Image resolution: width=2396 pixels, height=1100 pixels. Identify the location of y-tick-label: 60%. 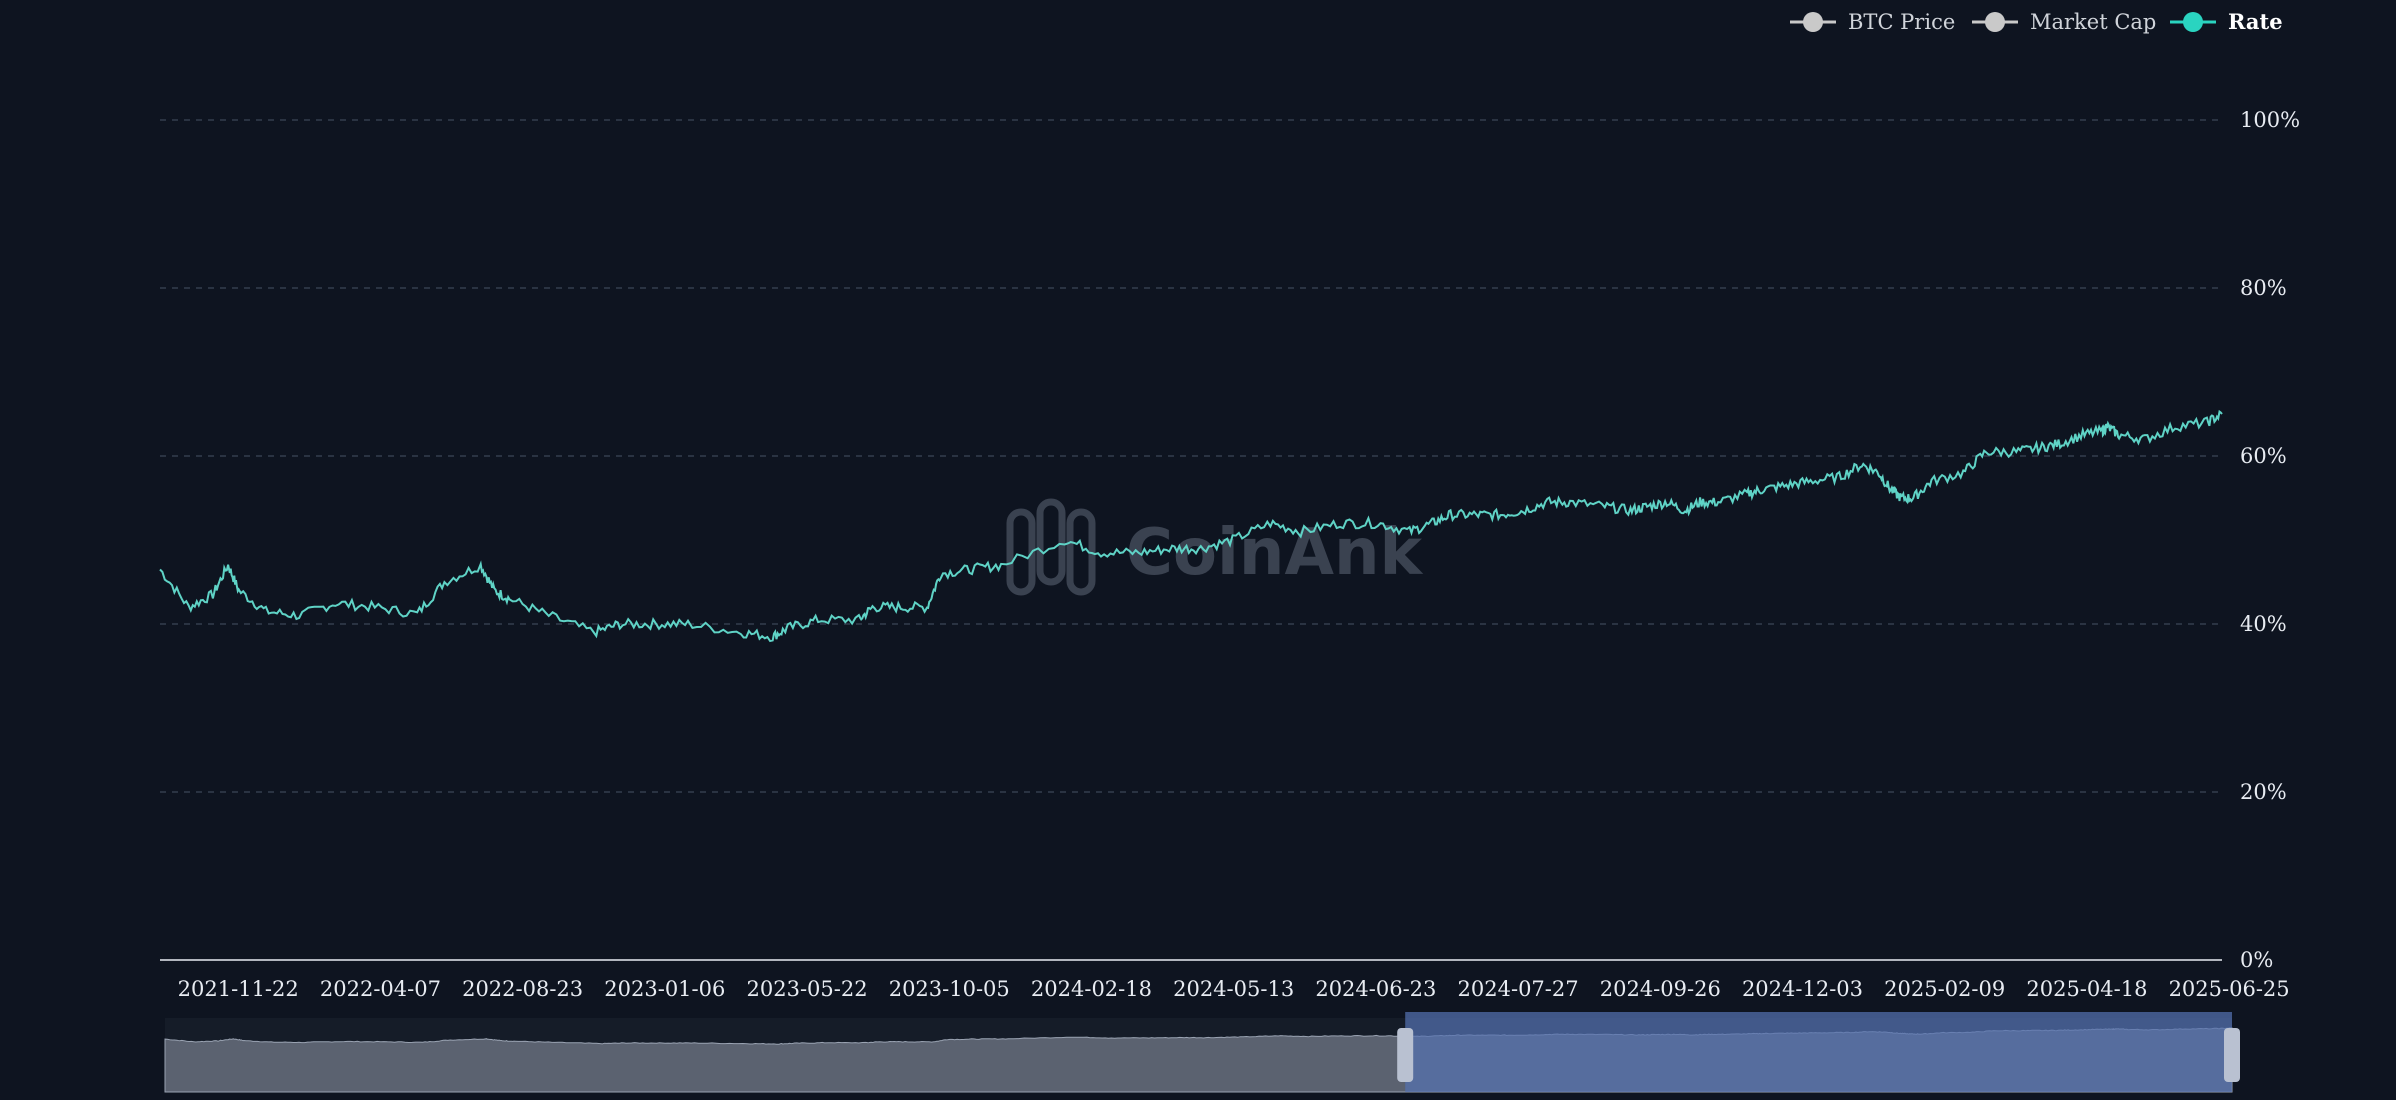
(2263, 456).